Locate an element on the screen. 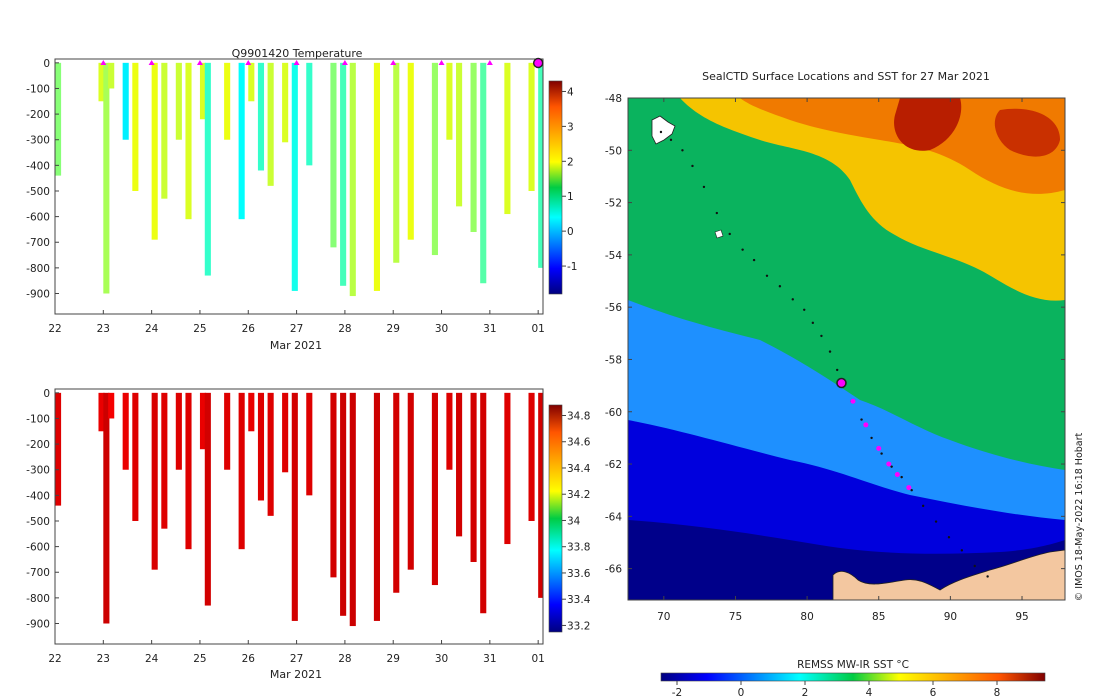  y-tick-label: -100 is located at coordinates (38, 89).